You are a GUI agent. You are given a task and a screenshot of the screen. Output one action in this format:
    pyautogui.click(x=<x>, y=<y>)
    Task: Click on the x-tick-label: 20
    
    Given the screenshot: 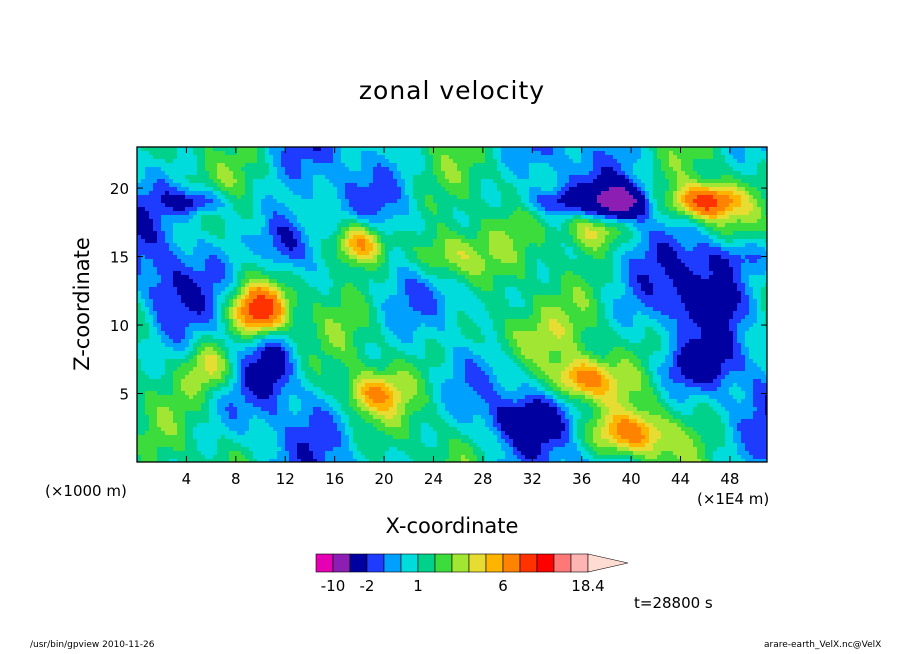 What is the action you would take?
    pyautogui.click(x=384, y=479)
    